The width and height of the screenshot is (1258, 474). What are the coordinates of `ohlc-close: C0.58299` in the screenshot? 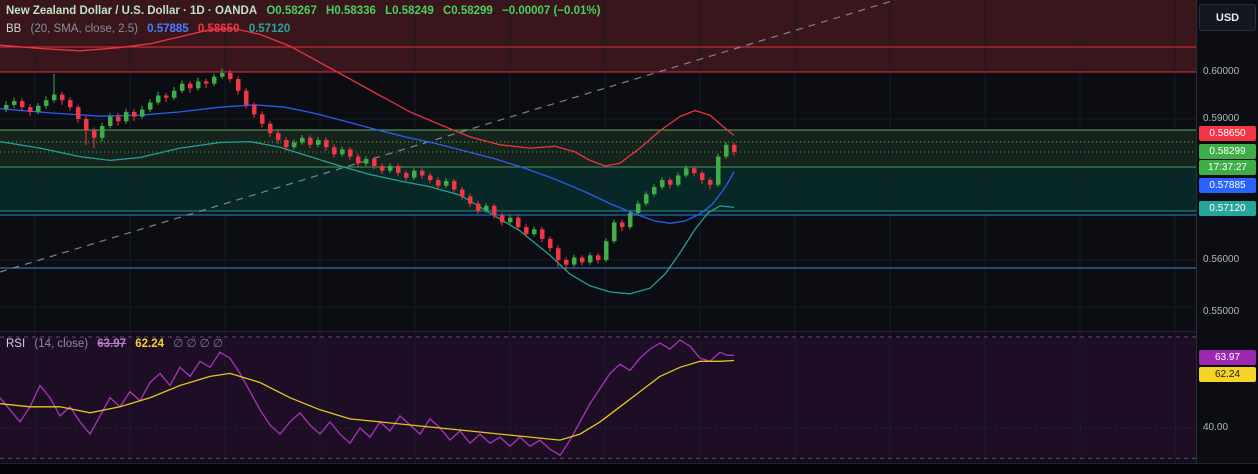 It's located at (467, 11).